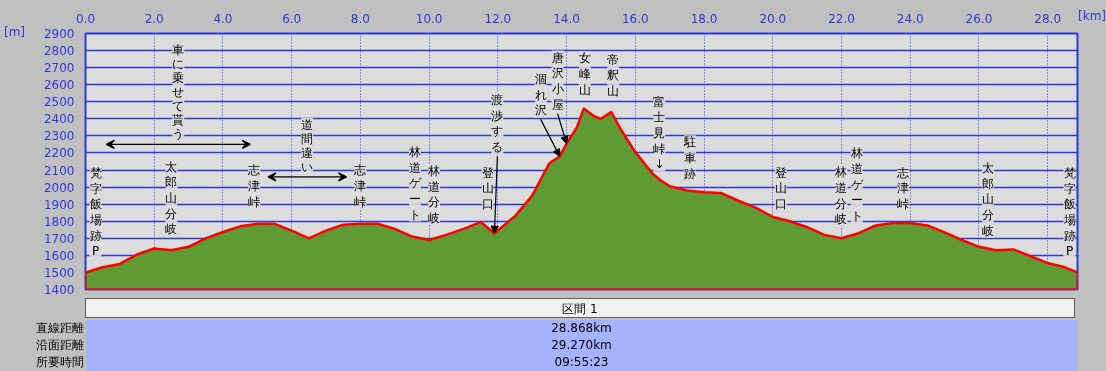 The height and width of the screenshot is (371, 1106). I want to click on x-tick-label: 18.0, so click(704, 18).